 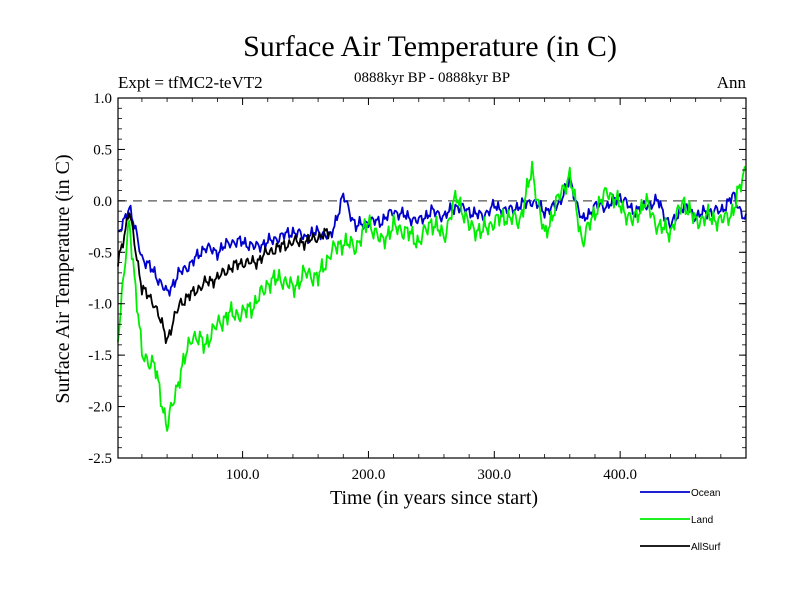 What do you see at coordinates (680, 520) in the screenshot?
I see `legend: Ocean Land AllSurf` at bounding box center [680, 520].